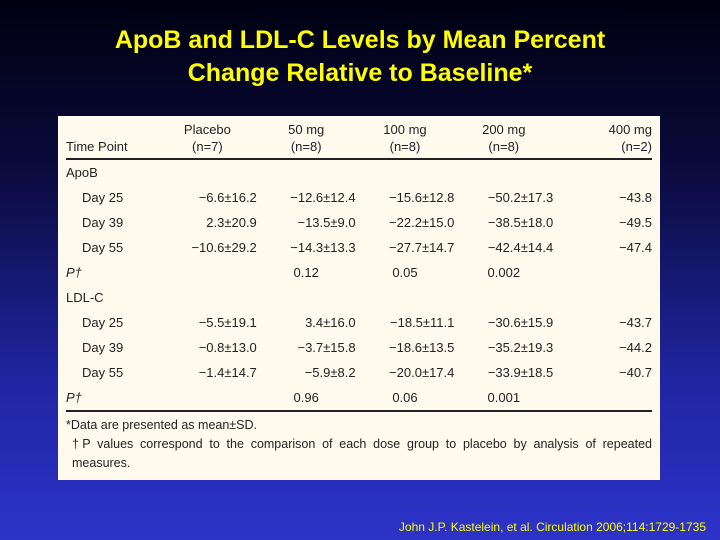 This screenshot has height=540, width=720. Describe the element at coordinates (227, 347) in the screenshot. I see `table-cell: −0.8±13.0` at that location.